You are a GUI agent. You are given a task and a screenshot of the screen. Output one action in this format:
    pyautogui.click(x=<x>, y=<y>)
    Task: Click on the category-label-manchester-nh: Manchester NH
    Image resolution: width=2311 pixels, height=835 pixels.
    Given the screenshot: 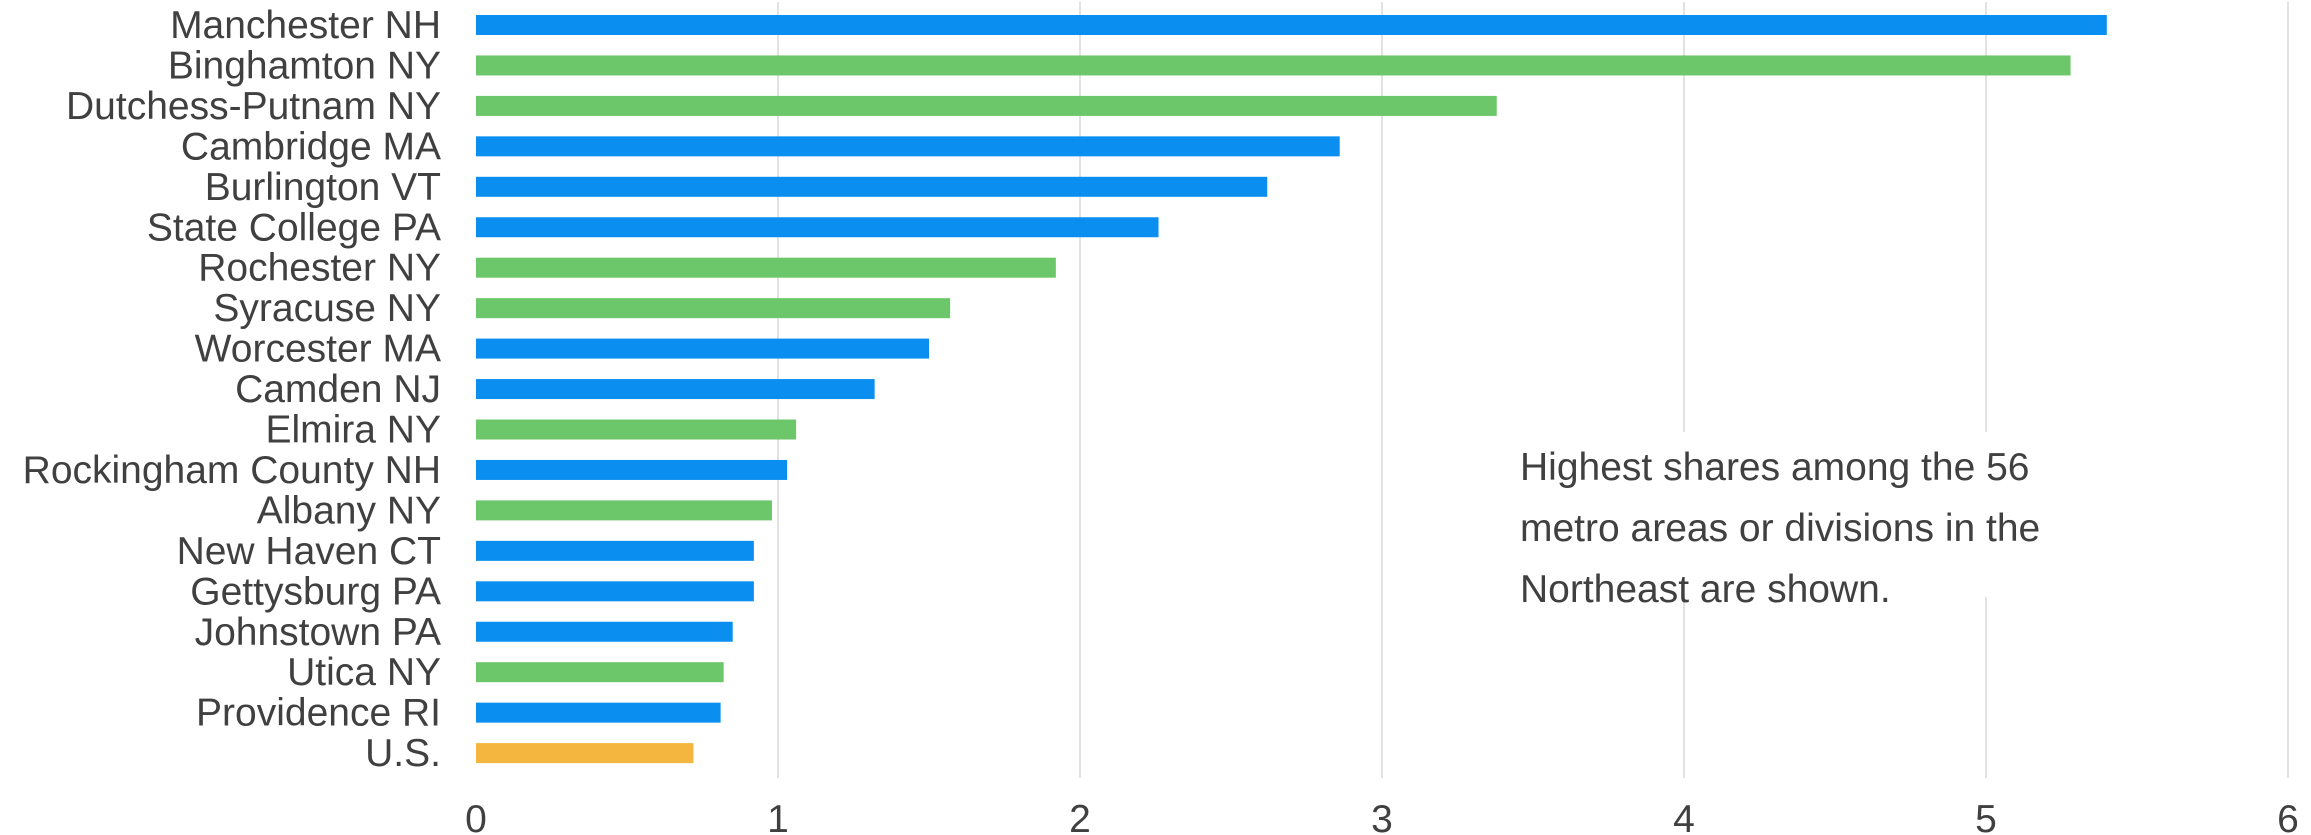 What is the action you would take?
    pyautogui.click(x=305, y=25)
    